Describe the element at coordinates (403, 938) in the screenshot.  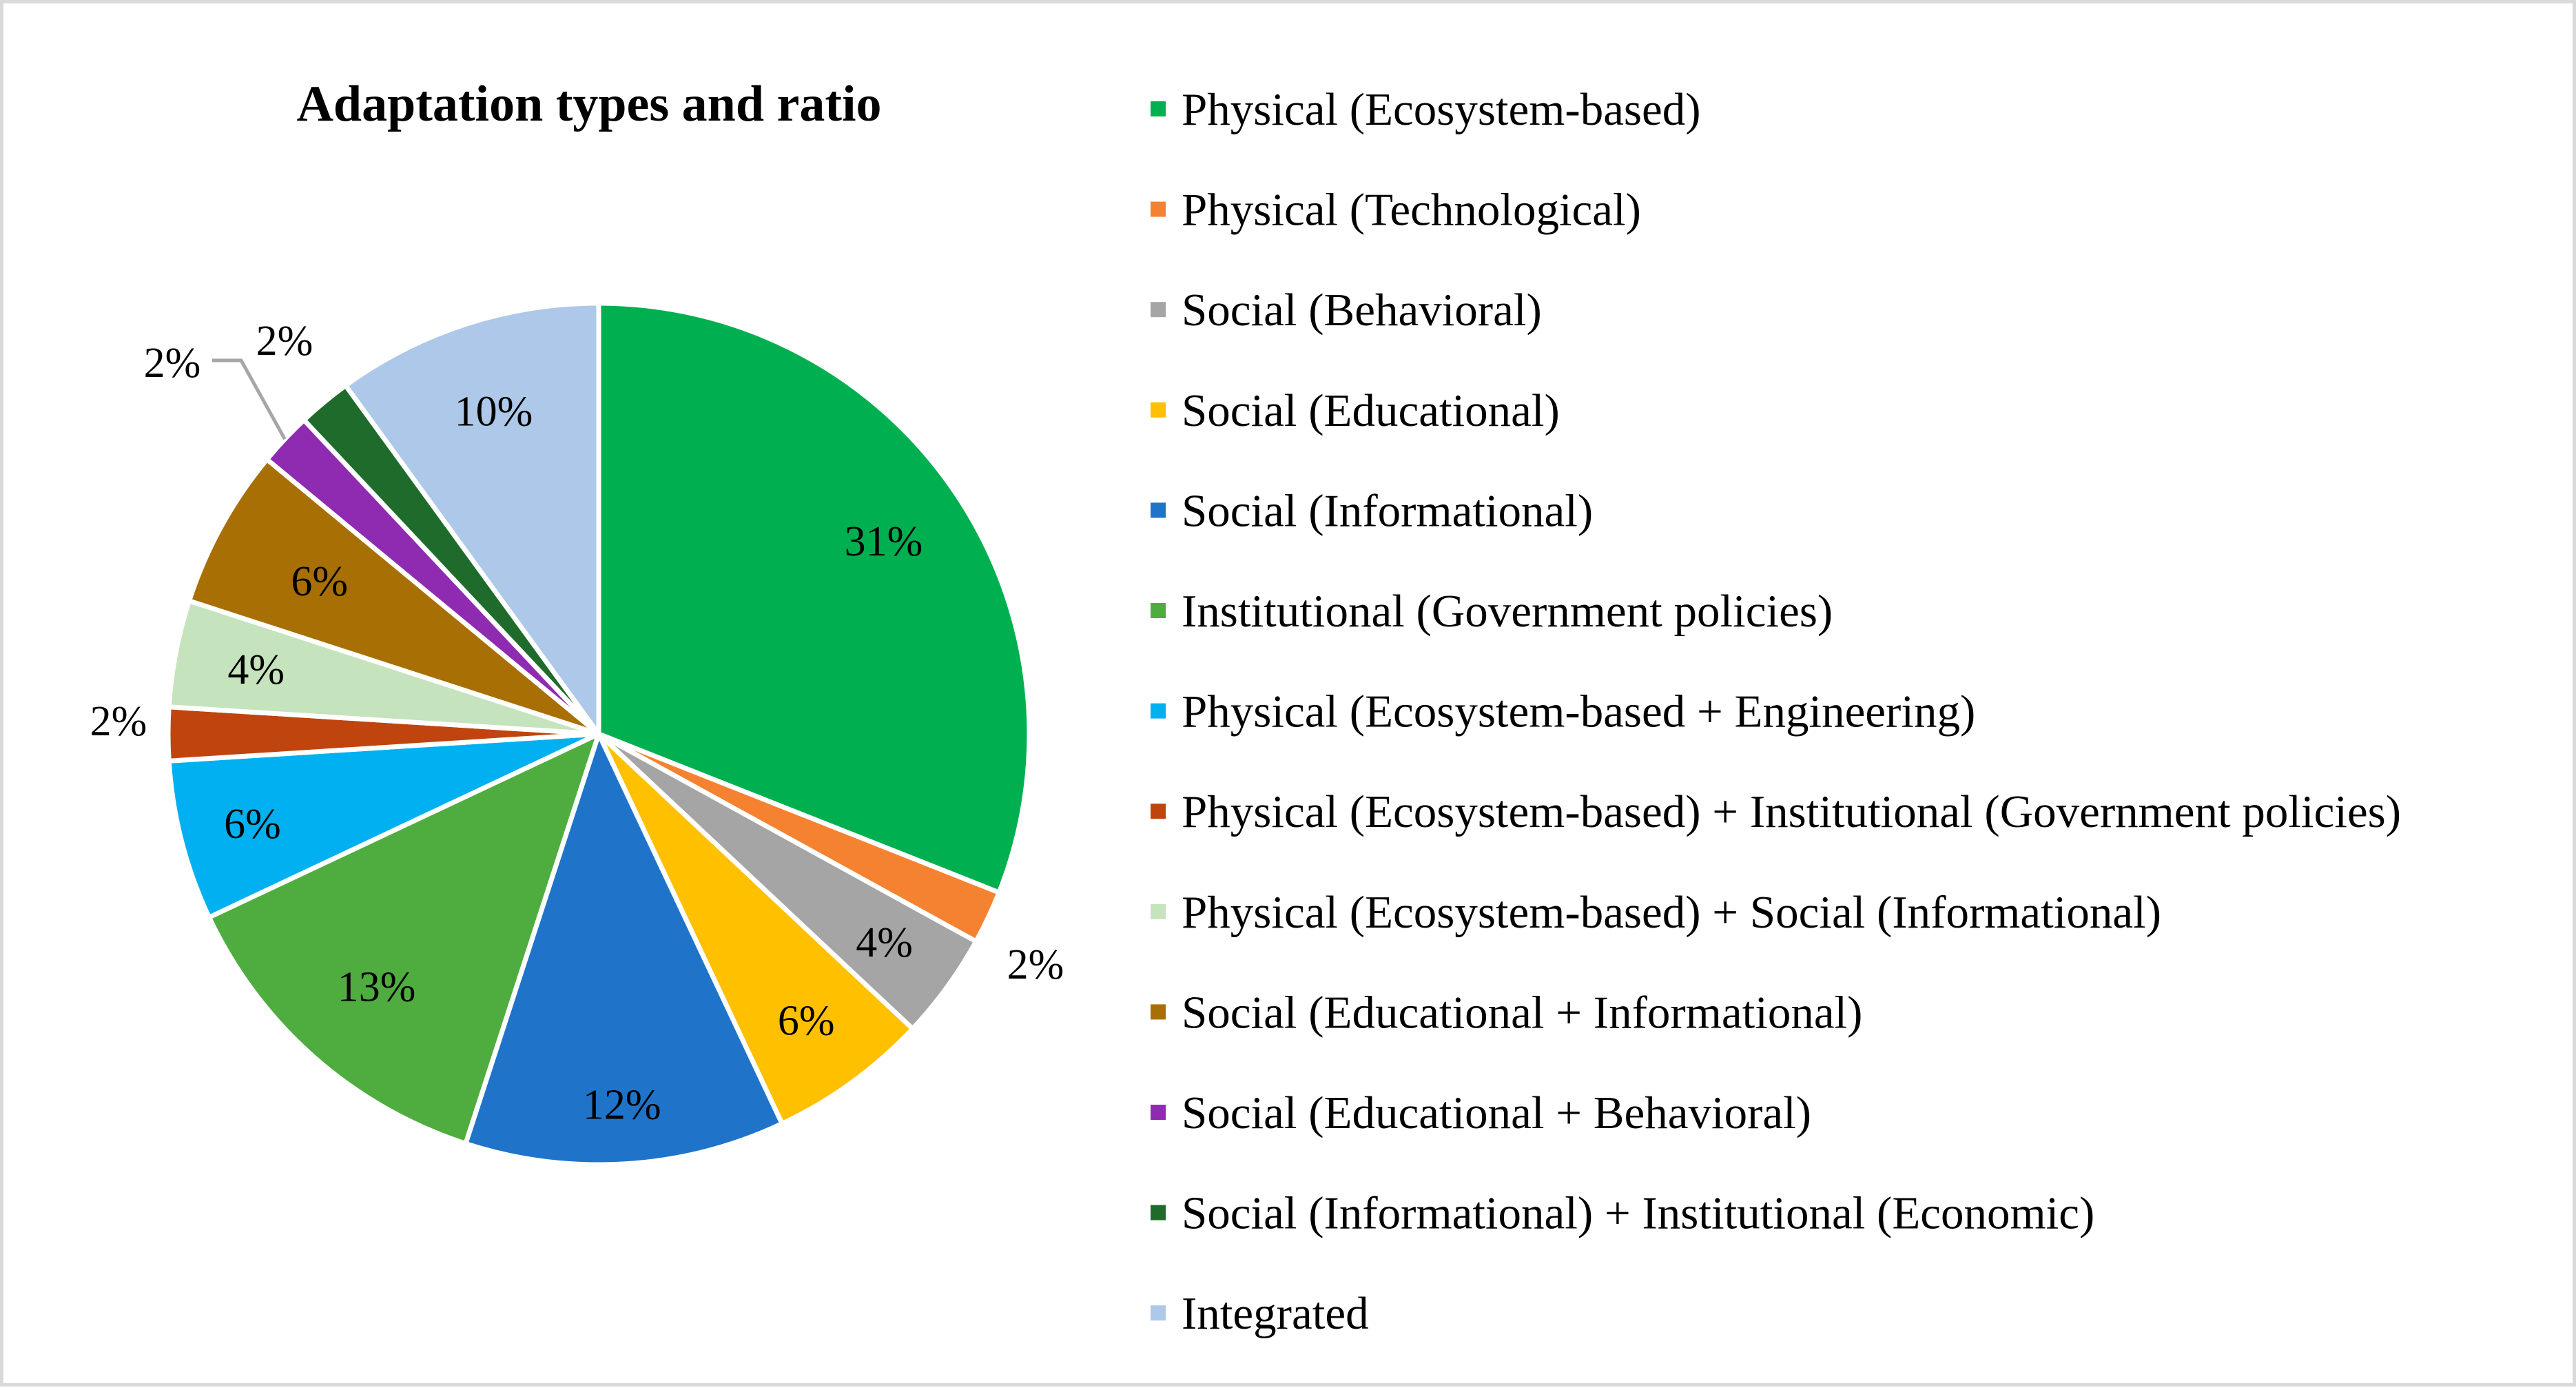
I see `pie-slice-institutional-government-policies` at that location.